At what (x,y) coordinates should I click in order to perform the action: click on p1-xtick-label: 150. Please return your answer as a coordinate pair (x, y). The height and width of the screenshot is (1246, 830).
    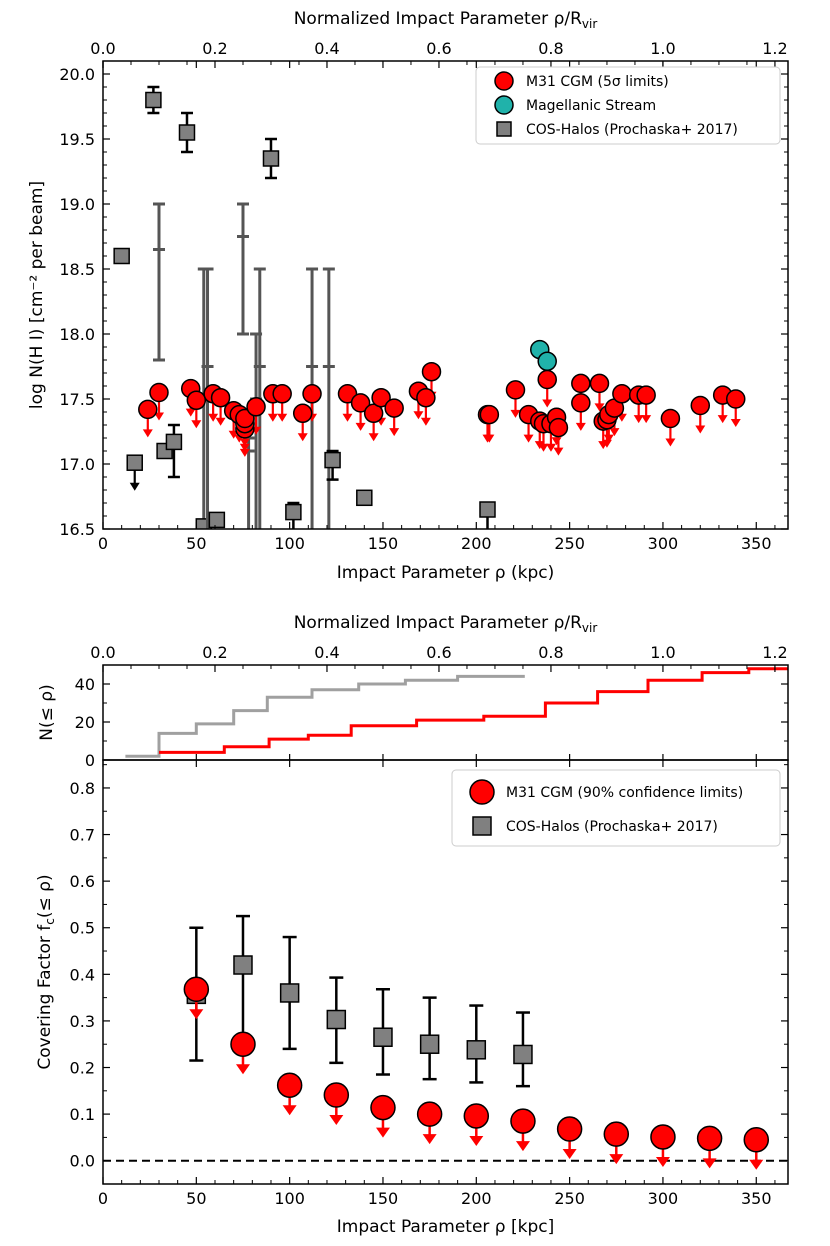
    Looking at the image, I should click on (383, 543).